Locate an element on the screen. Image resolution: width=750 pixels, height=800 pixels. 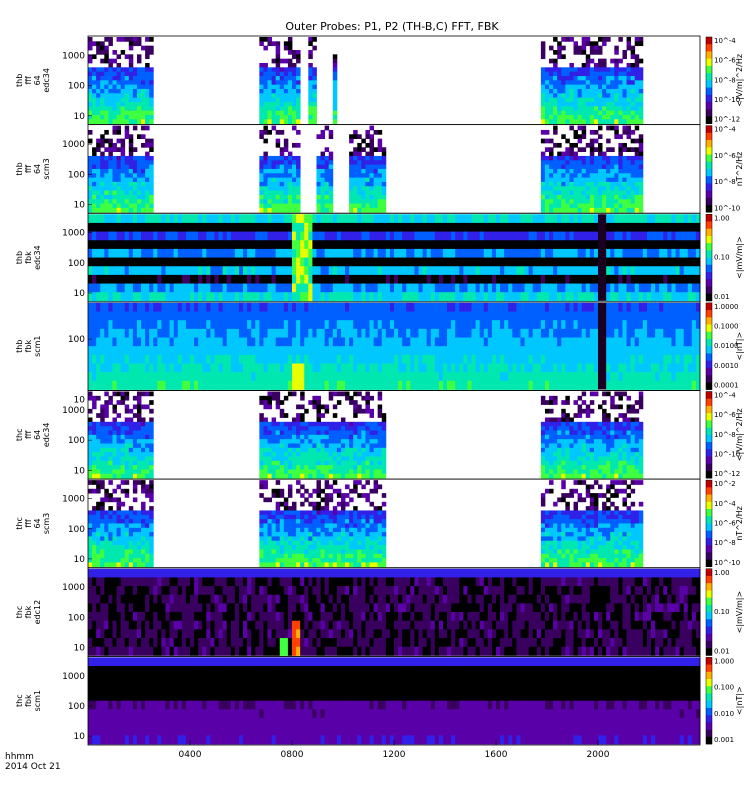
colorbar-segment is located at coordinates (709, 283).